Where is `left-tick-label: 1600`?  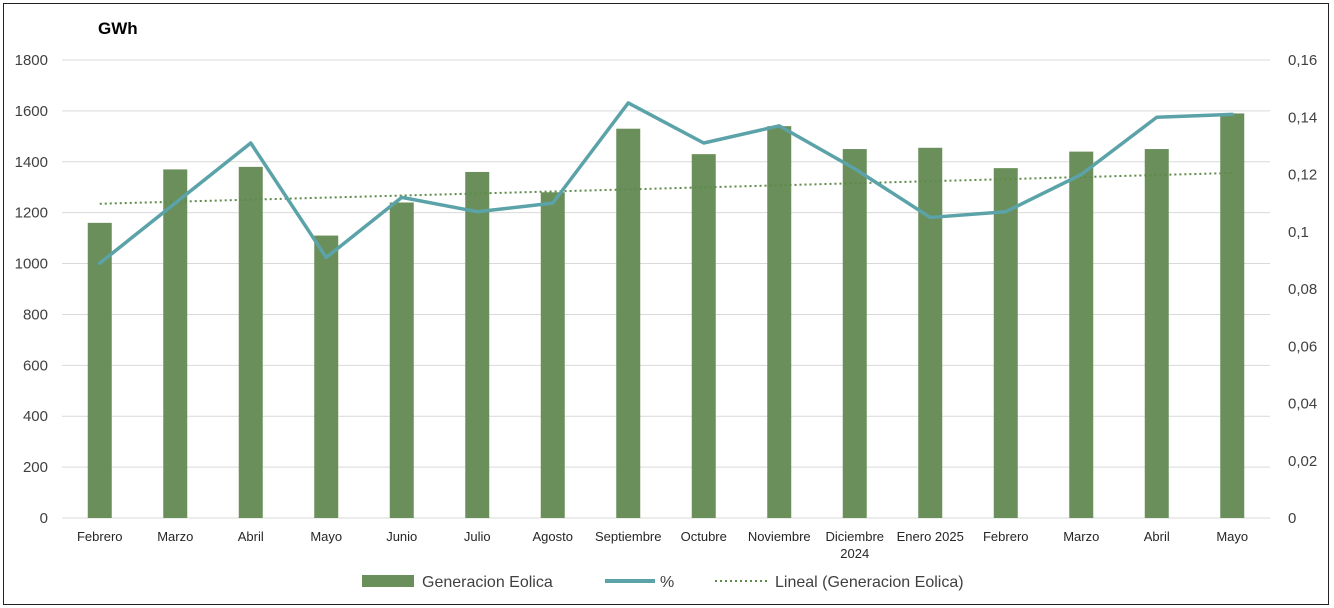
left-tick-label: 1600 is located at coordinates (31, 111).